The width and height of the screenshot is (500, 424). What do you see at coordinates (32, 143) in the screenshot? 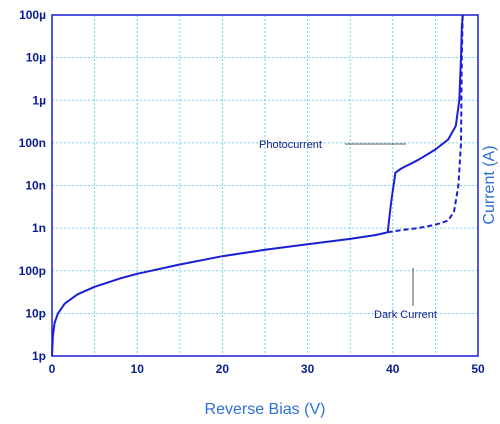
I see `y-tick-label: 100n` at bounding box center [32, 143].